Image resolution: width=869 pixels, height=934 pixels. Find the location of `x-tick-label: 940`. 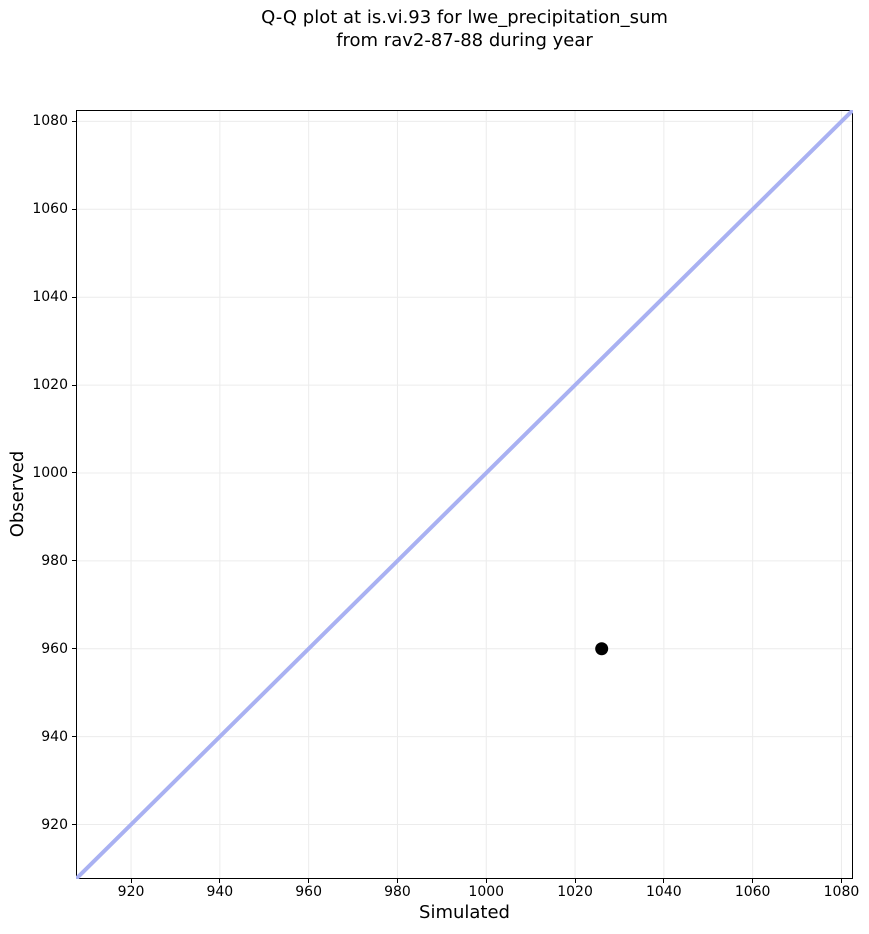

x-tick-label: 940 is located at coordinates (220, 892).